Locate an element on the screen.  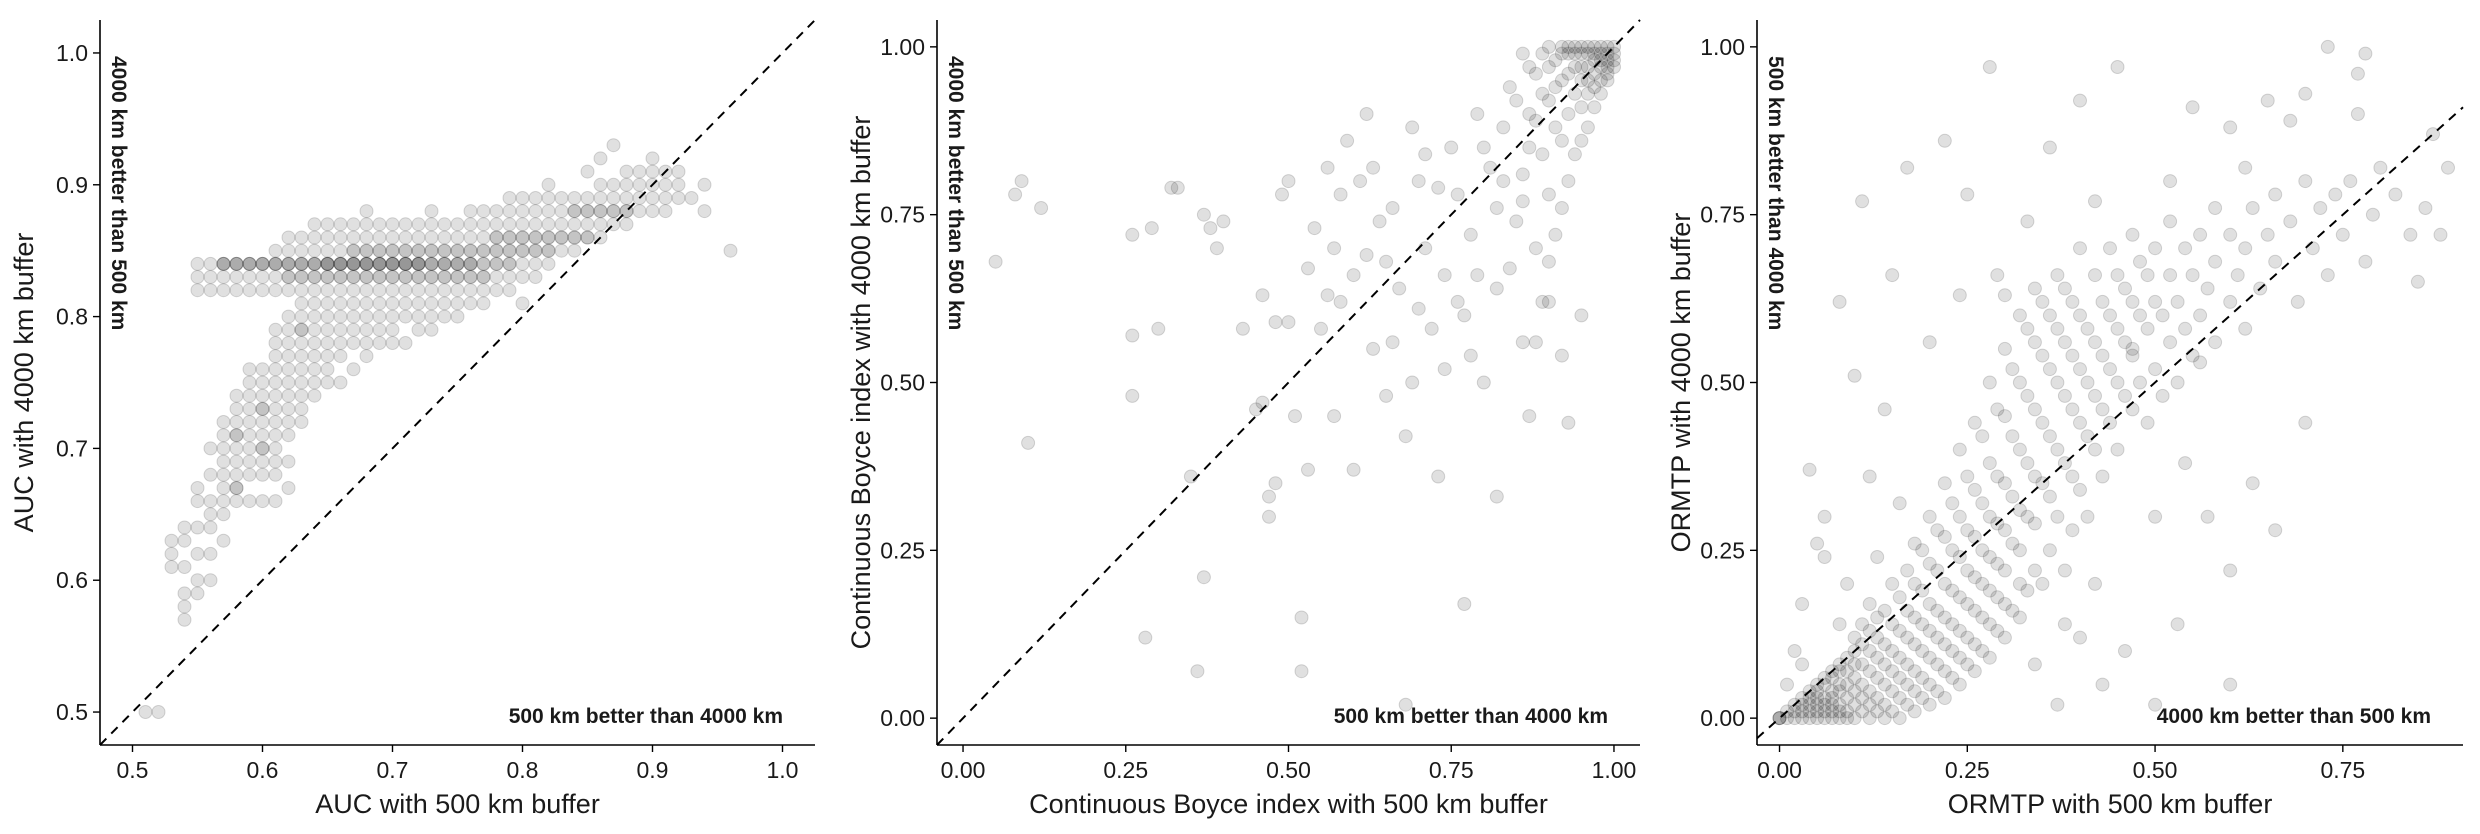
auc-upper-left-annotation: 4000 km better than 500 km is located at coordinates (118, 193).